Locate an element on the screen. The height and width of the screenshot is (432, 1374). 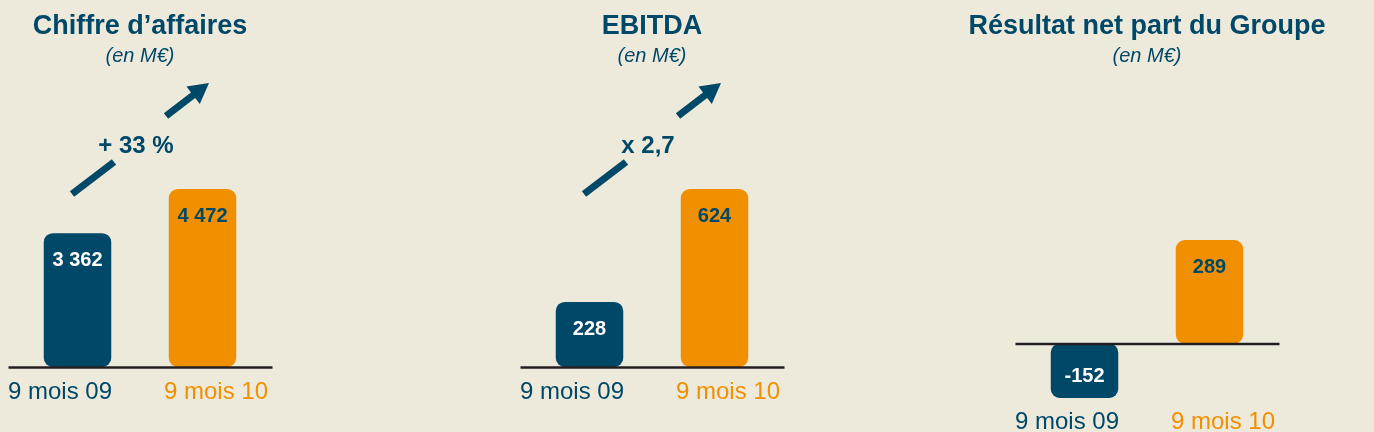
chart-title: Résultat net part du Groupe is located at coordinates (1147, 25).